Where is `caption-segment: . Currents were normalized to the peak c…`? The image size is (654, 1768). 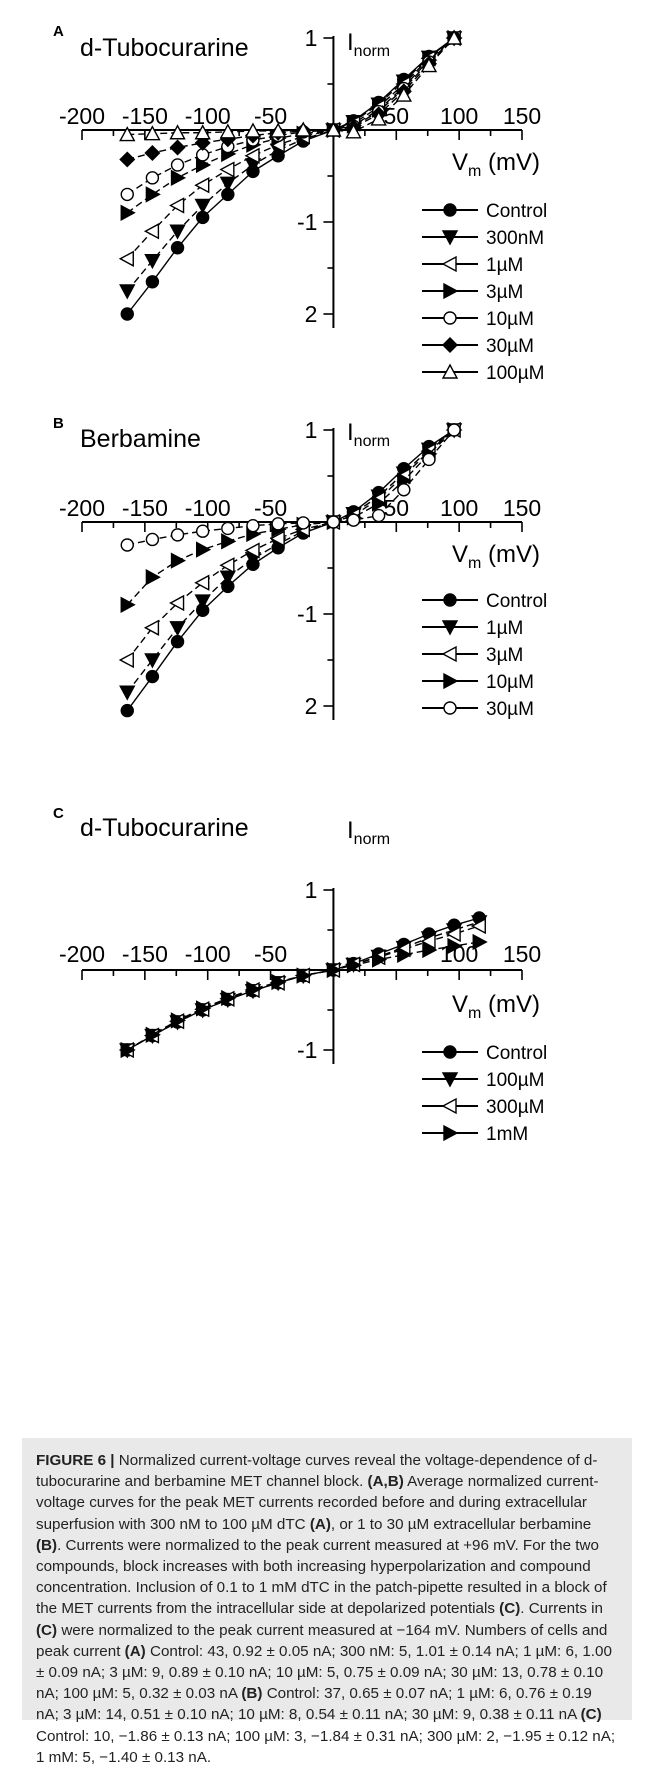
caption-segment: . Currents were normalized to the peak c… is located at coordinates (321, 1577).